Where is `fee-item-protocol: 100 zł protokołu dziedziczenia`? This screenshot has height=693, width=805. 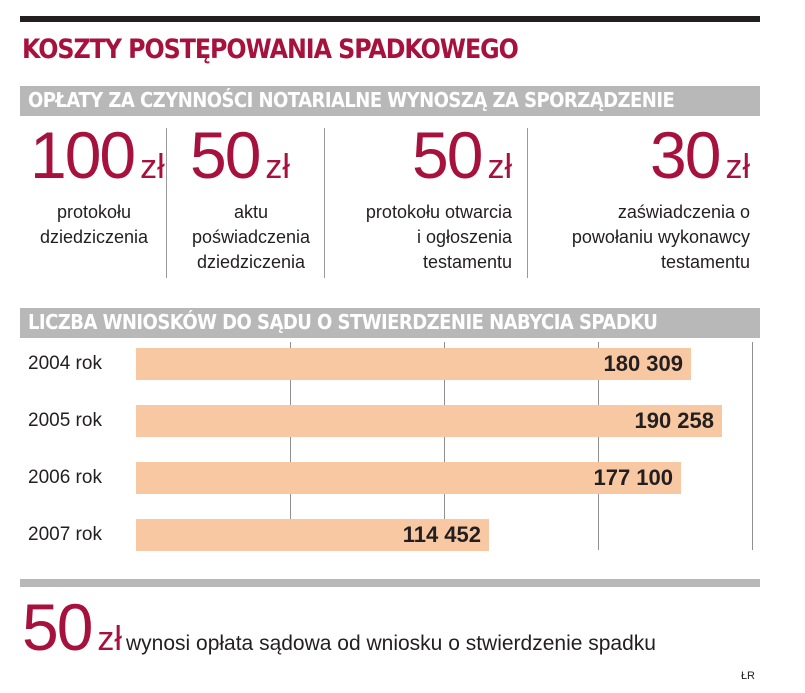
fee-item-protocol: 100 zł protokołu dziedziczenia is located at coordinates (97, 186).